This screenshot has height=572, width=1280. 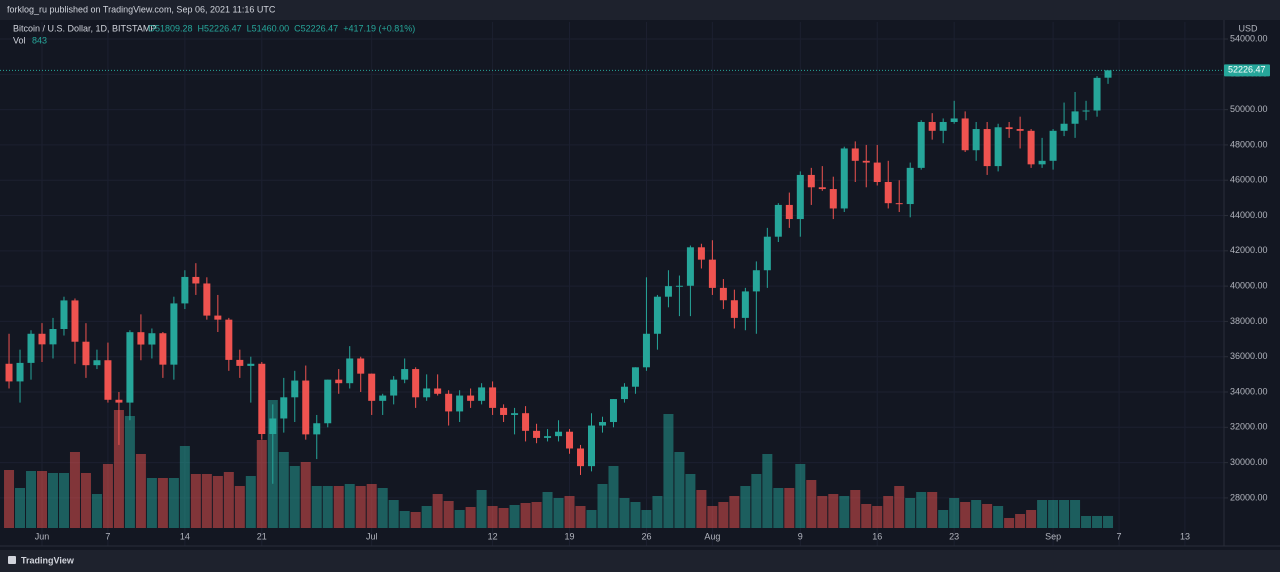 What do you see at coordinates (41, 560) in the screenshot?
I see `tradingview-logo: TradingView` at bounding box center [41, 560].